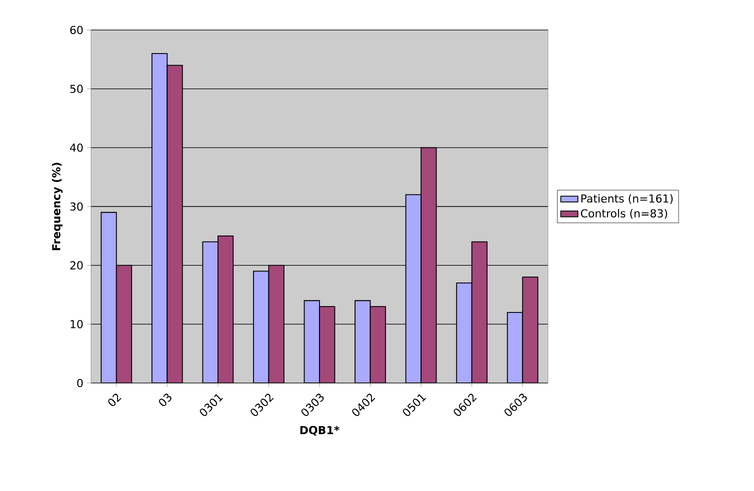  I want to click on y-tick-label: 0, so click(80, 383).